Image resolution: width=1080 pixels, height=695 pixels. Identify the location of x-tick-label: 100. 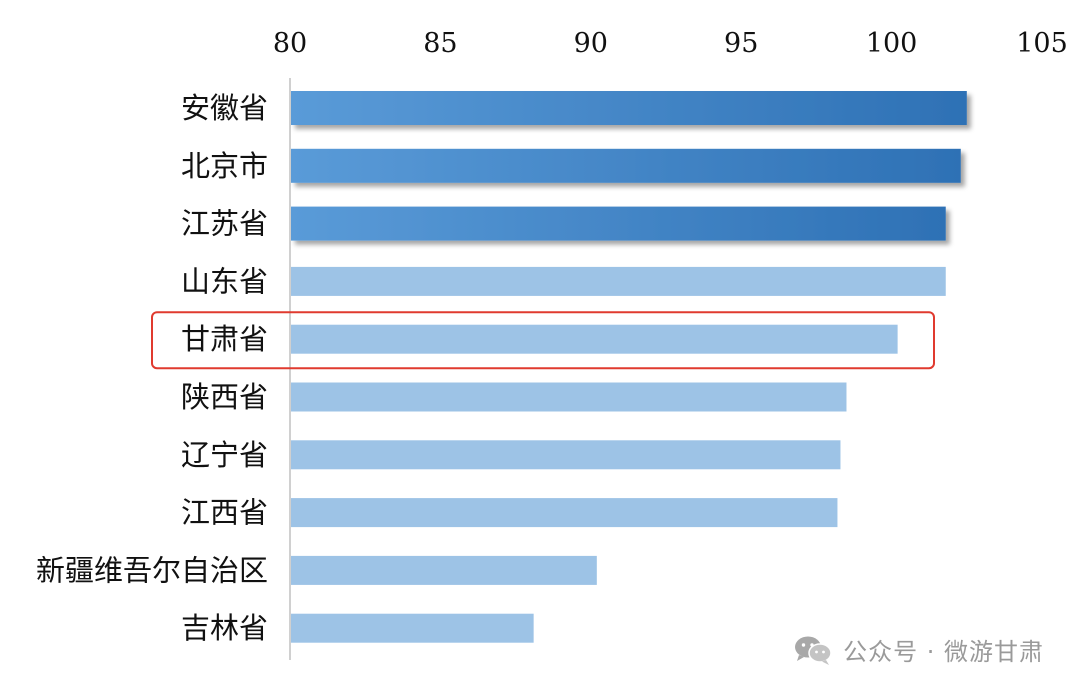
(892, 43).